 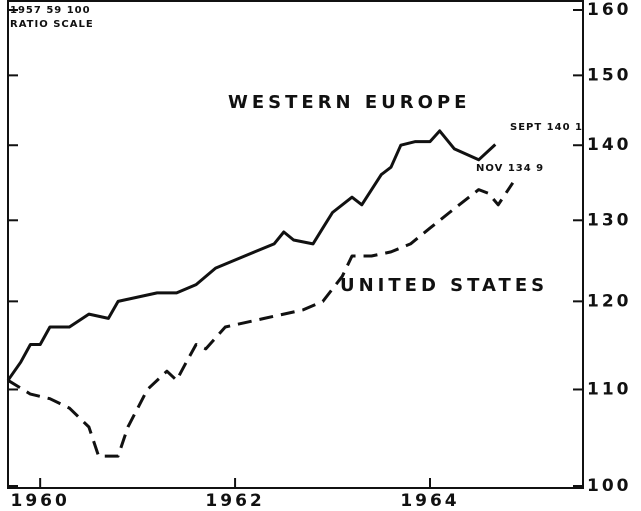 I want to click on series-label: UNITED STATES, so click(x=444, y=285).